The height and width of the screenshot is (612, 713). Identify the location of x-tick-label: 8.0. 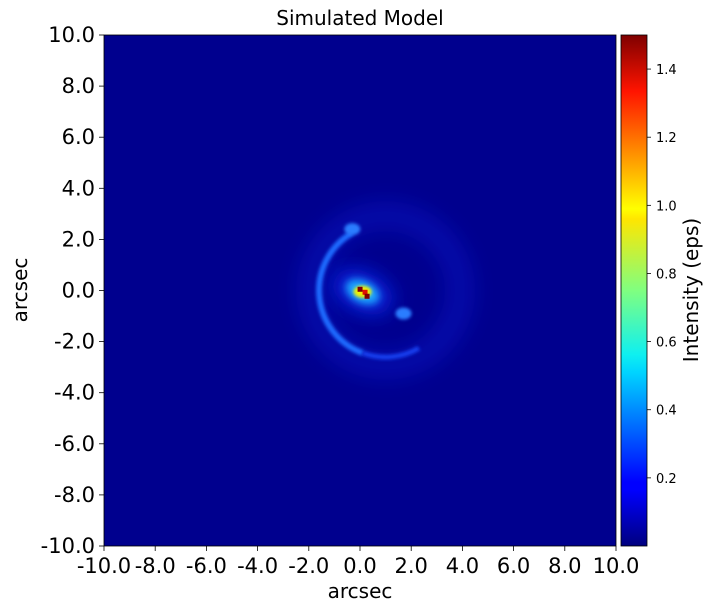
(564, 566).